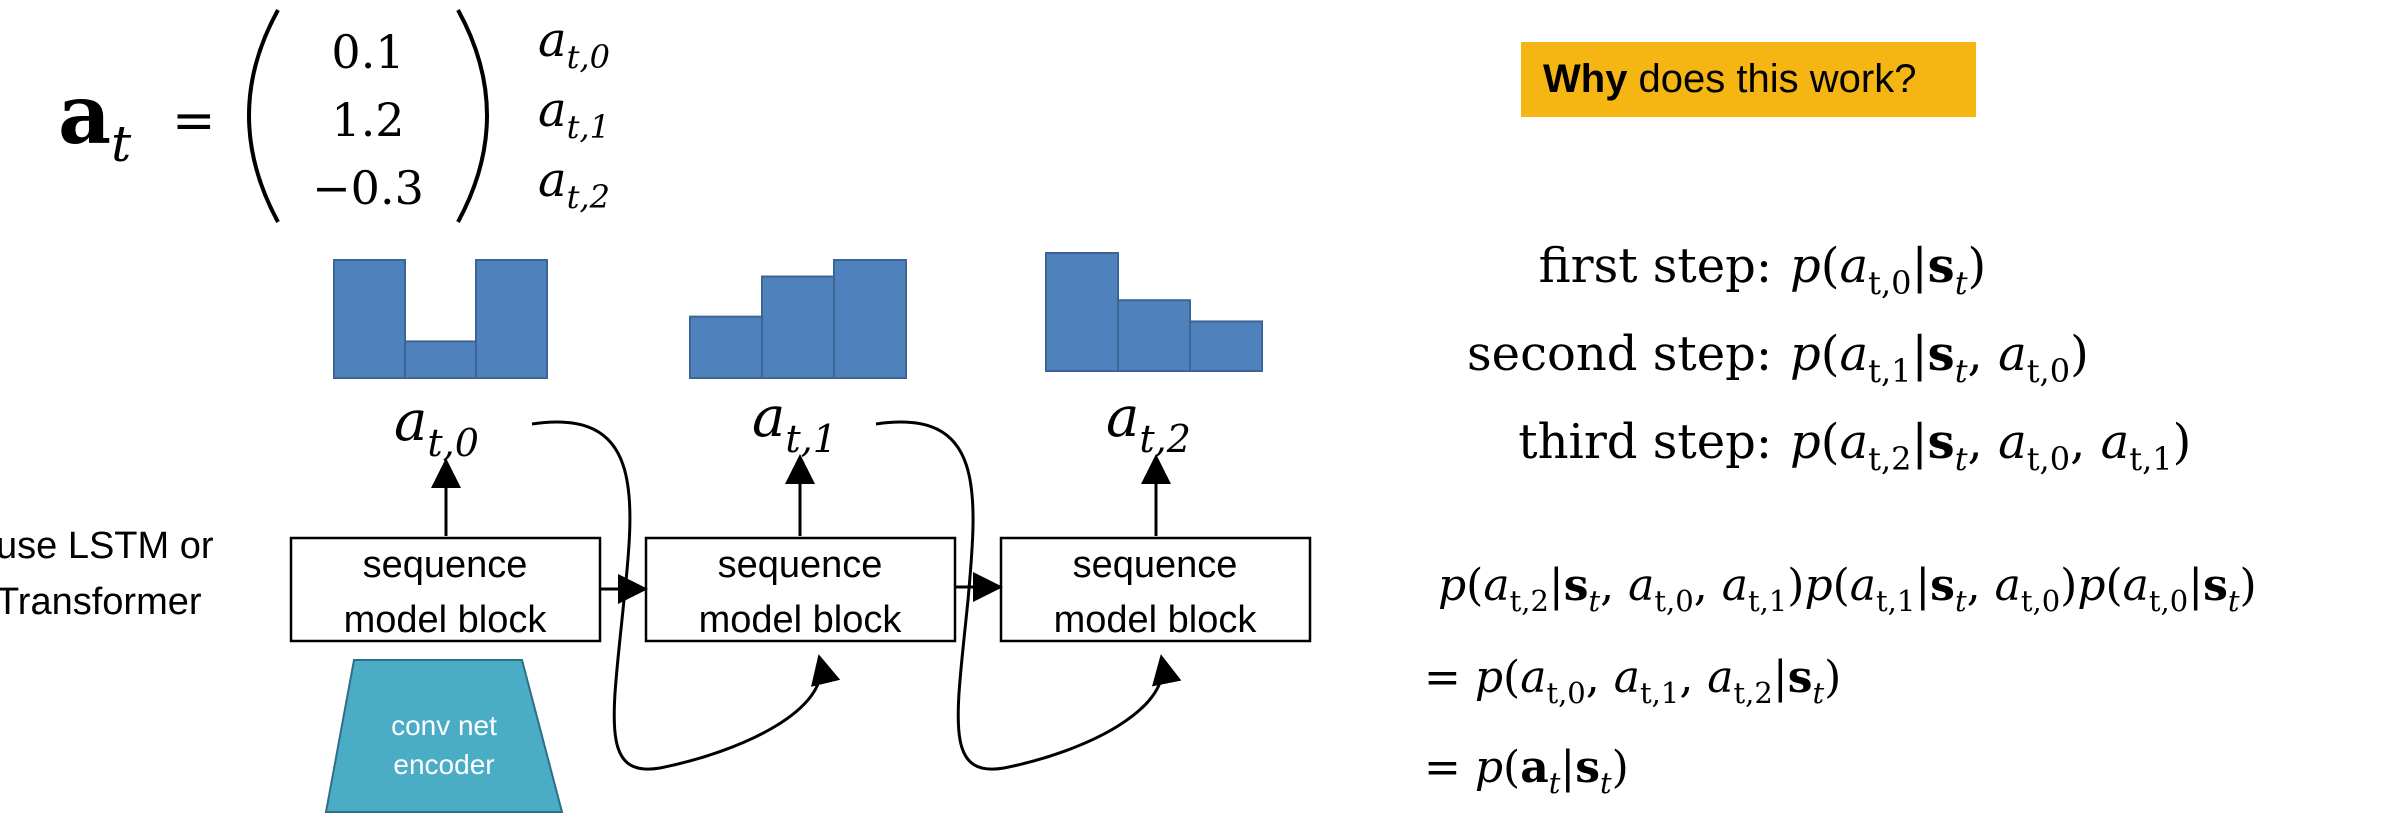 The height and width of the screenshot is (820, 2389). Describe the element at coordinates (446, 620) in the screenshot. I see `block-0-line-2: model block` at that location.